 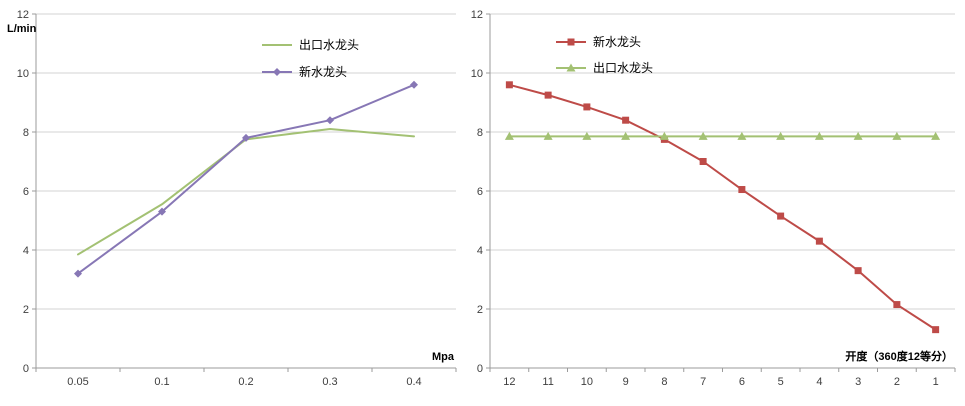 I want to click on x-tick-label: 0.4, so click(x=413, y=382).